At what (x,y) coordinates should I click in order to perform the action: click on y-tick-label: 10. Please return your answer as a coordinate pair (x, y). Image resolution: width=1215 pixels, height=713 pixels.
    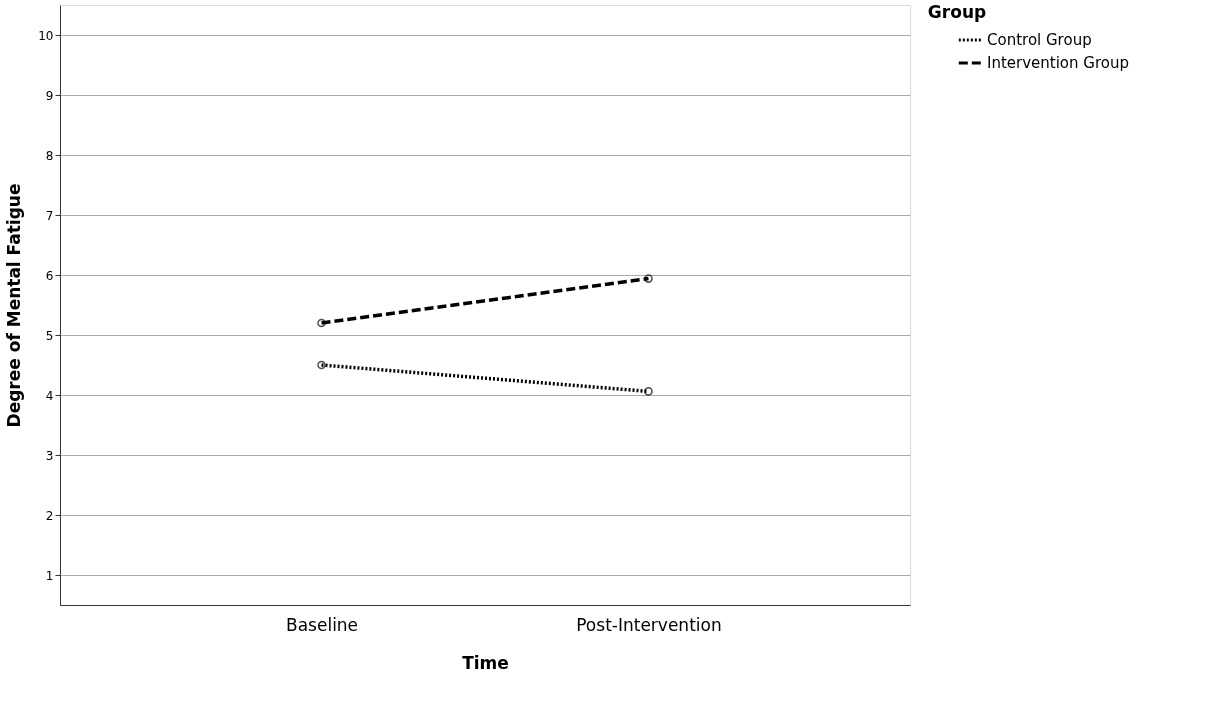
    Looking at the image, I should click on (46, 35).